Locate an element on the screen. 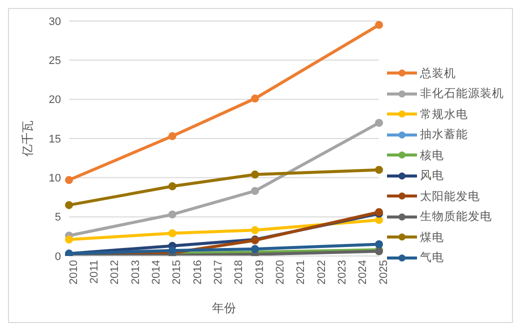 The width and height of the screenshot is (521, 331). legend-label: 抽水蓄能 is located at coordinates (444, 135).